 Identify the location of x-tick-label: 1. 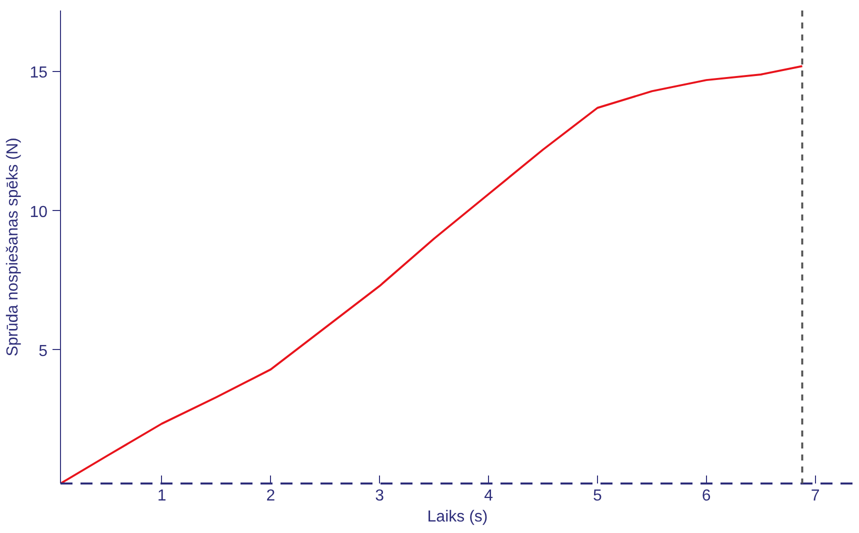
(161, 496).